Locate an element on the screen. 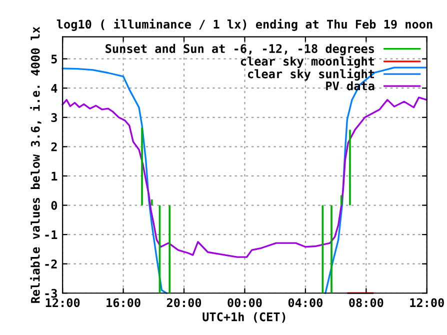 The image size is (447, 335). y-tick-label: 0 is located at coordinates (54, 205).